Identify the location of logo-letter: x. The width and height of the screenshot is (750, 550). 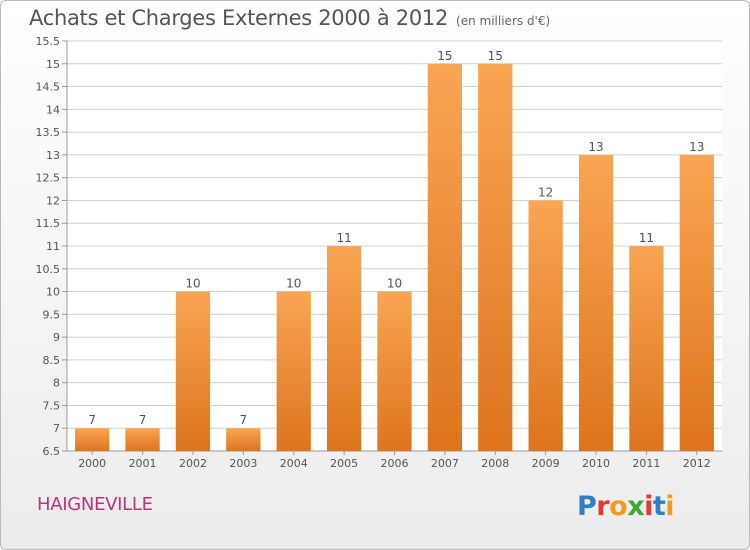
(636, 506).